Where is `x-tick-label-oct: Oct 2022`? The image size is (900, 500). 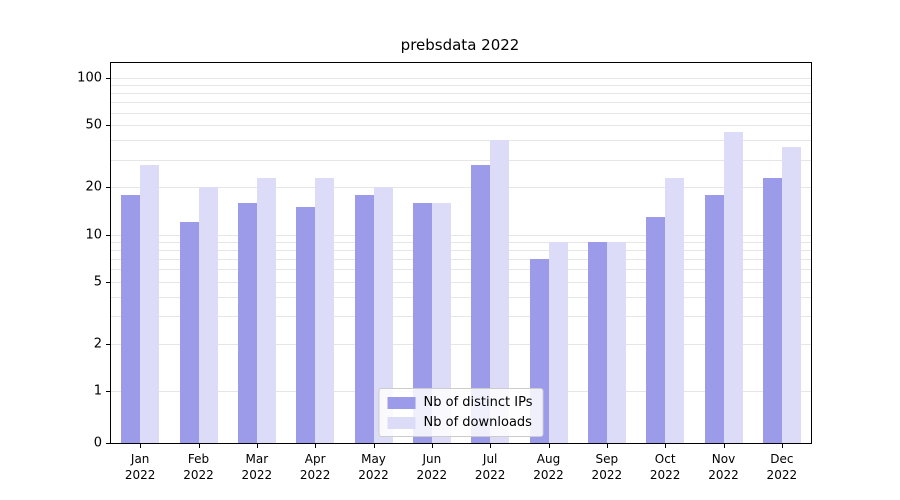 x-tick-label-oct: Oct 2022 is located at coordinates (665, 467).